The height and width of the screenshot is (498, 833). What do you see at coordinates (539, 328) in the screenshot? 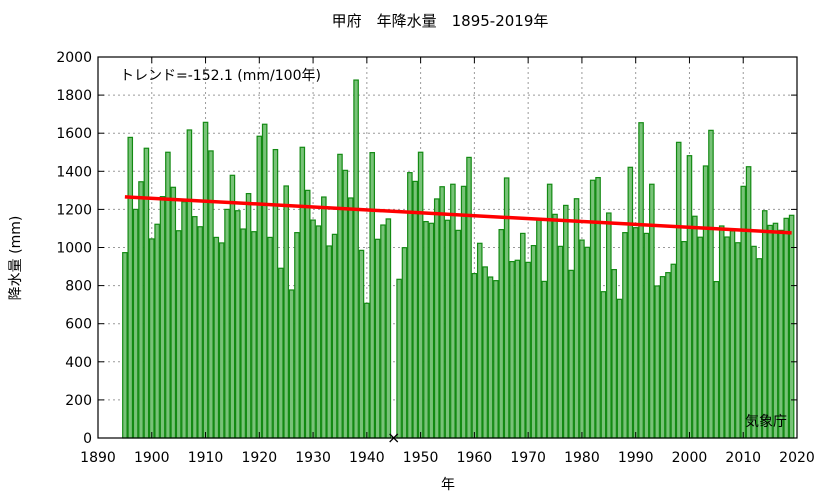
I see `bar-1972` at bounding box center [539, 328].